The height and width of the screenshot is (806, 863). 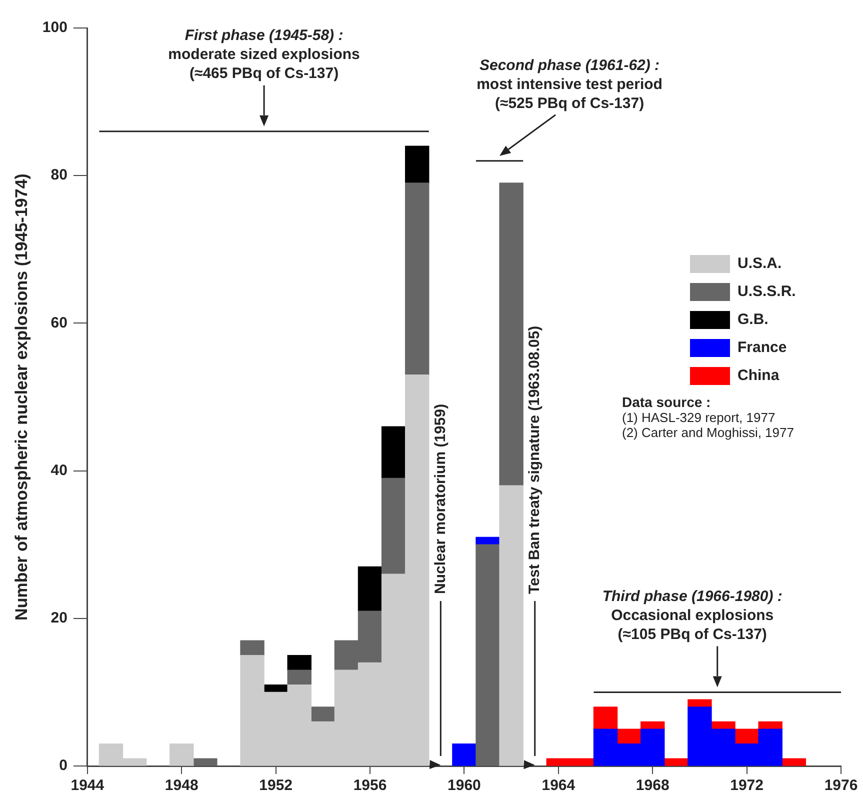 I want to click on legend-label: France, so click(x=762, y=347).